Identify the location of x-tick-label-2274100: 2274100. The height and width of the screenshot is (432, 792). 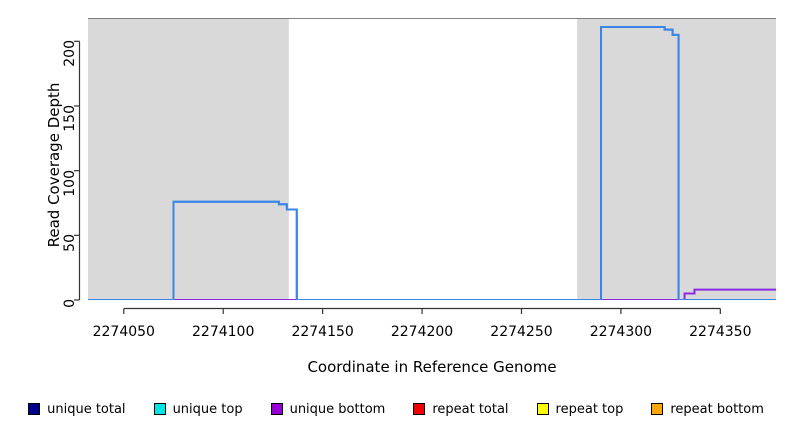
(223, 332).